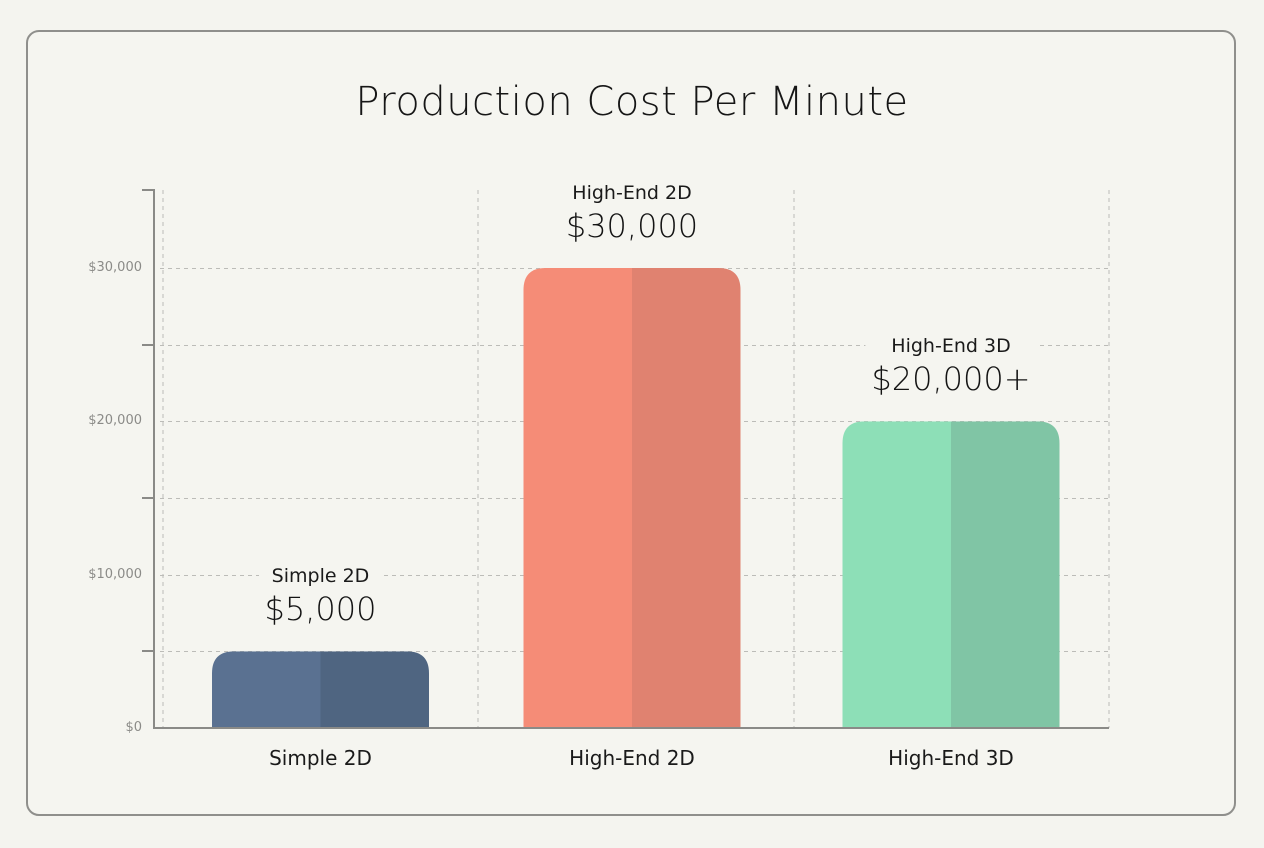 This screenshot has height=848, width=1264. What do you see at coordinates (320, 758) in the screenshot?
I see `x-axis-label-simple-2d: Simple 2D` at bounding box center [320, 758].